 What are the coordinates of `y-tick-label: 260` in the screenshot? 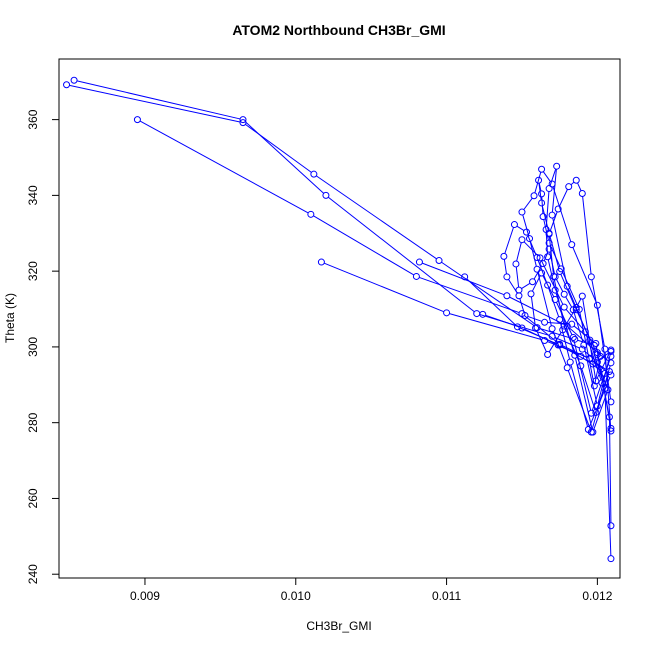 It's located at (33, 498).